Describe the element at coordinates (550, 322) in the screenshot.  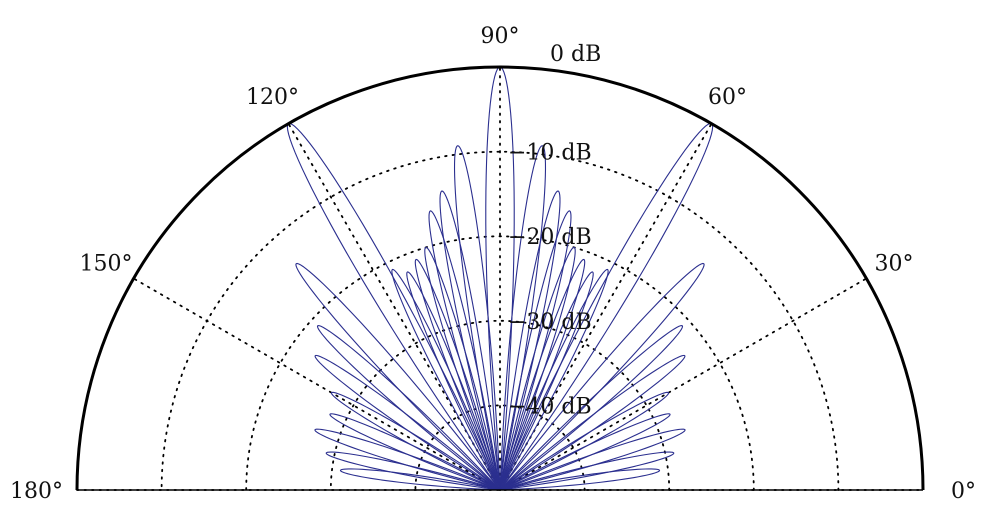
I see `radial-tick-label: −30 dB` at that location.